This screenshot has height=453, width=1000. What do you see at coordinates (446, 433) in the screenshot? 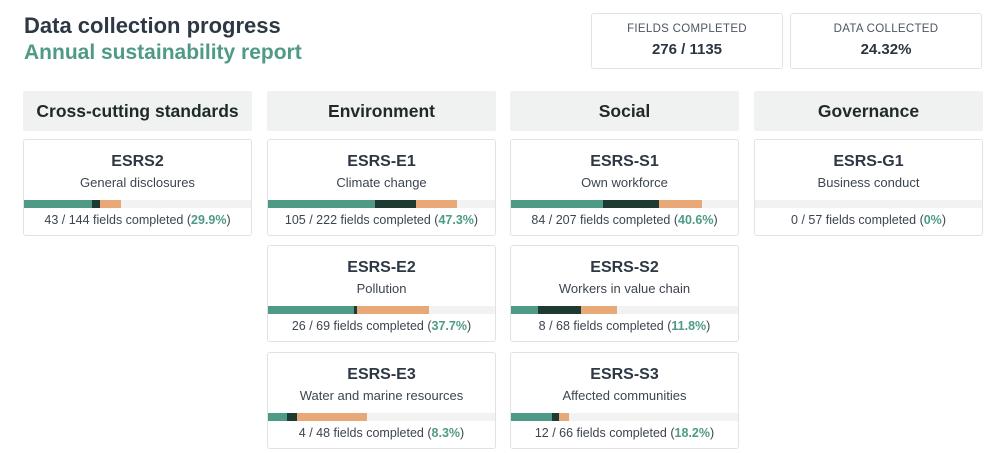
I see `completion-percent: 8.3%` at bounding box center [446, 433].